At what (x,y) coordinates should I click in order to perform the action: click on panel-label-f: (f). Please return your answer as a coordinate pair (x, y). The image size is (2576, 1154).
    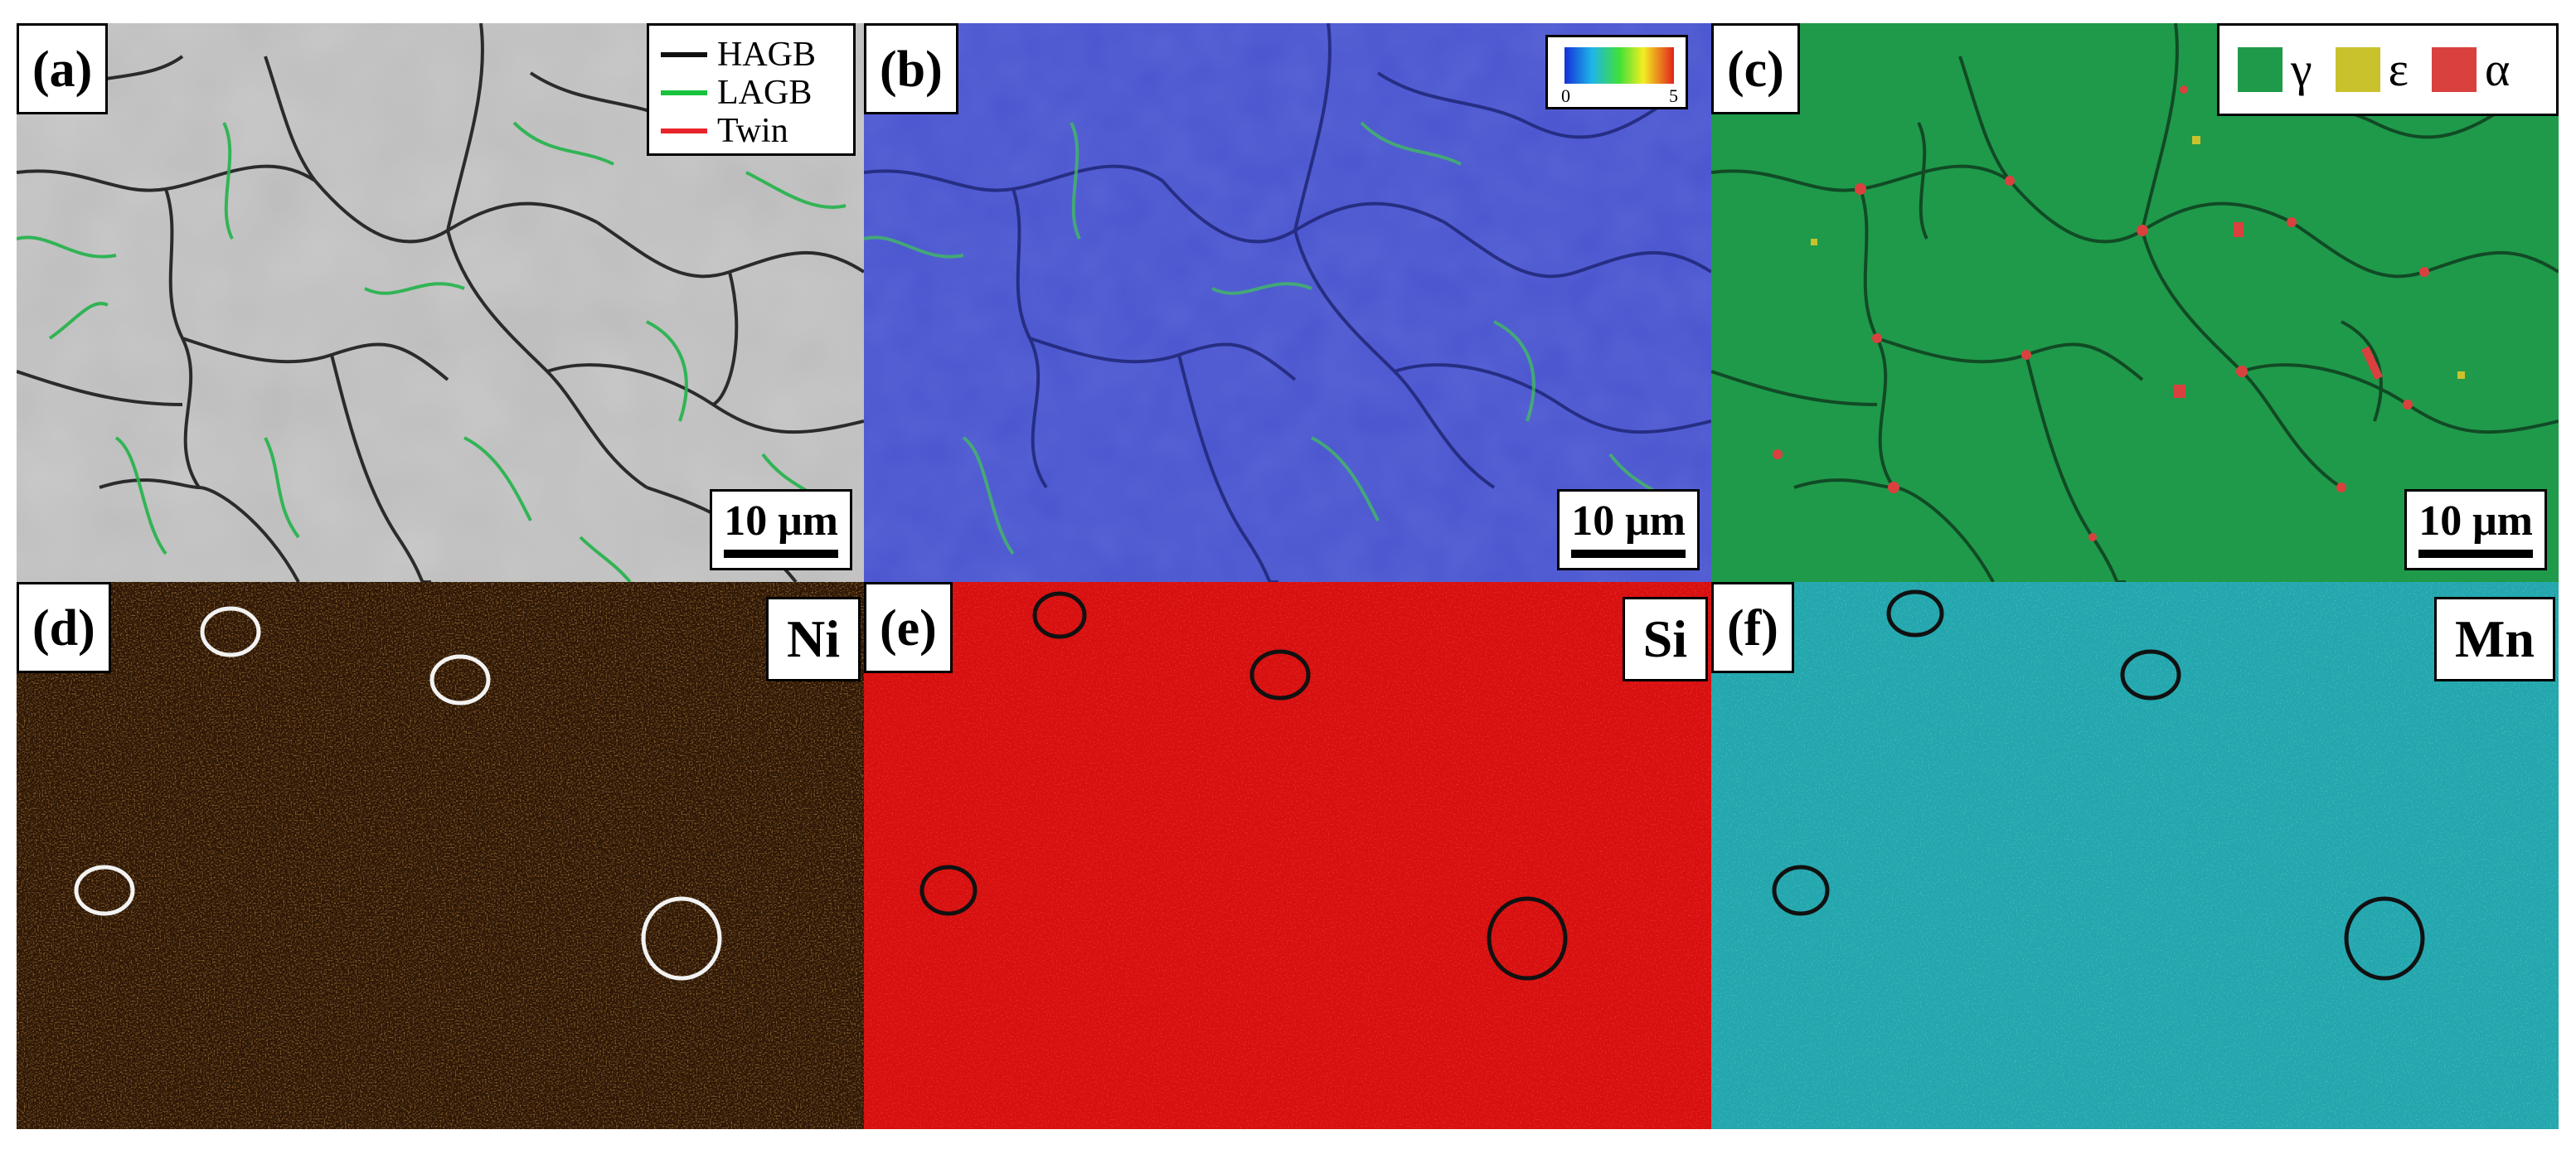
    Looking at the image, I should click on (1752, 627).